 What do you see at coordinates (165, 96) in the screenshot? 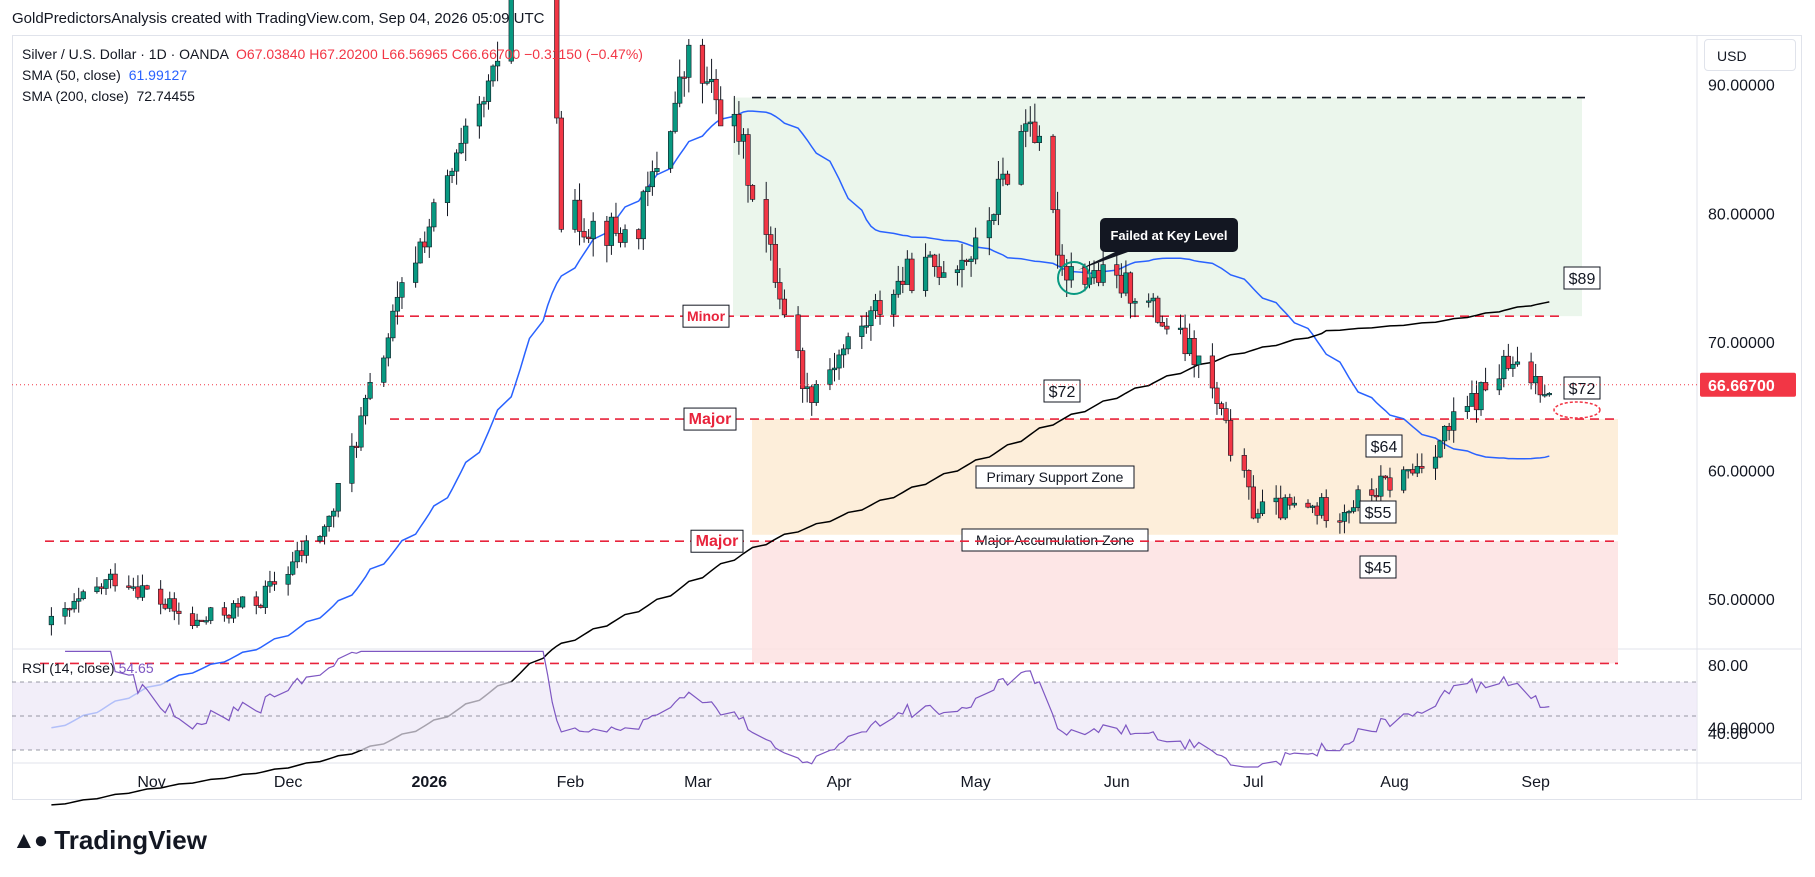
I see `sma200-value: 72.74455` at bounding box center [165, 96].